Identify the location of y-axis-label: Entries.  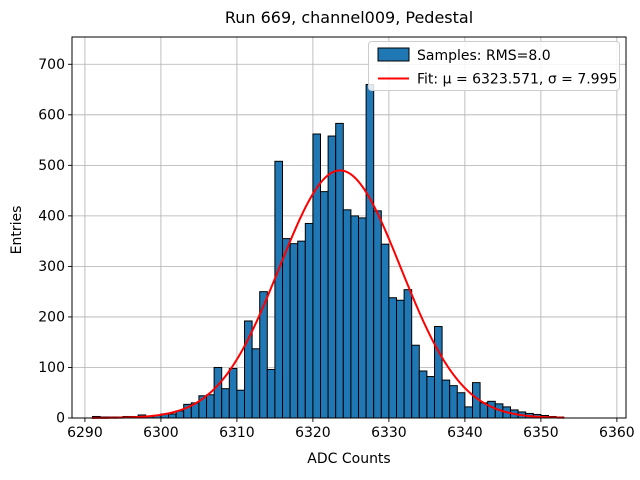
(17, 230).